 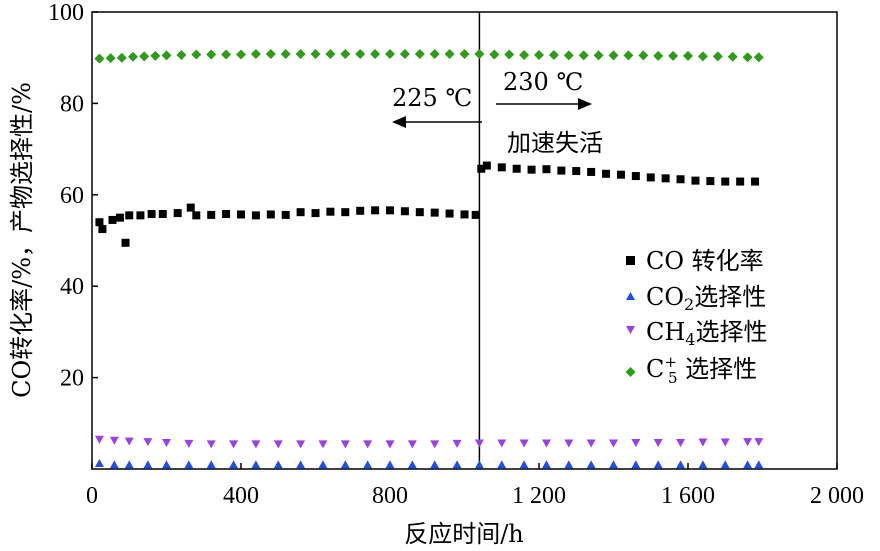 What do you see at coordinates (429, 442) in the screenshot?
I see `series-ch4-selectivity` at bounding box center [429, 442].